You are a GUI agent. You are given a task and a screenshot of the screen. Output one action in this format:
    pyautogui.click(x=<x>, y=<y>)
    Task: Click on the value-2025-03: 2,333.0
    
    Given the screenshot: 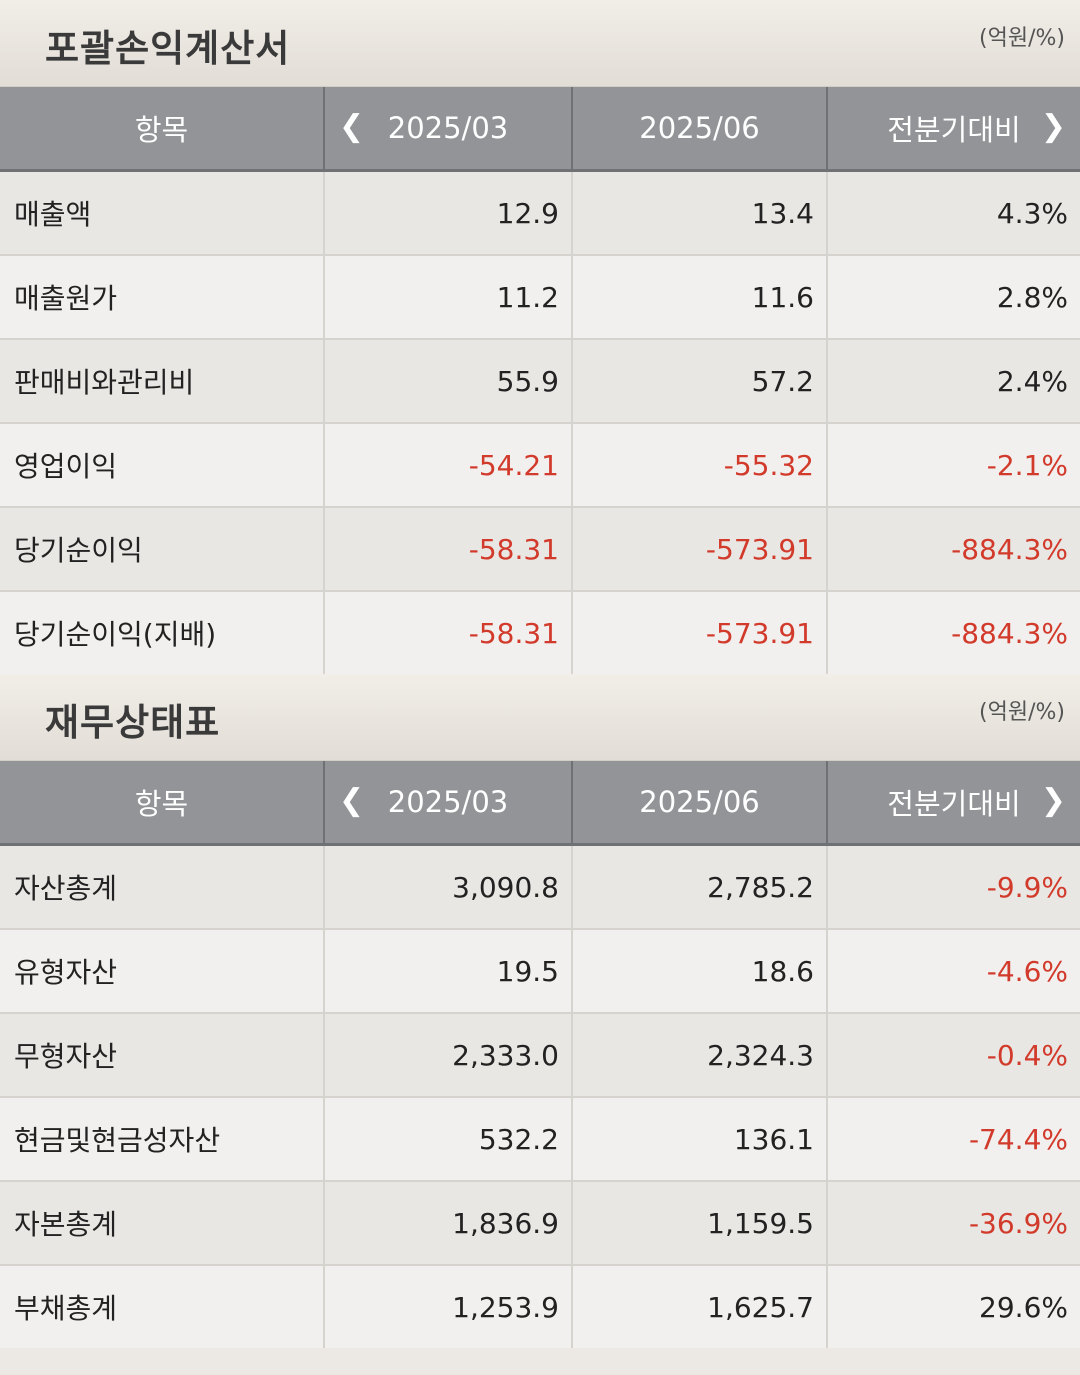 What is the action you would take?
    pyautogui.click(x=447, y=1054)
    